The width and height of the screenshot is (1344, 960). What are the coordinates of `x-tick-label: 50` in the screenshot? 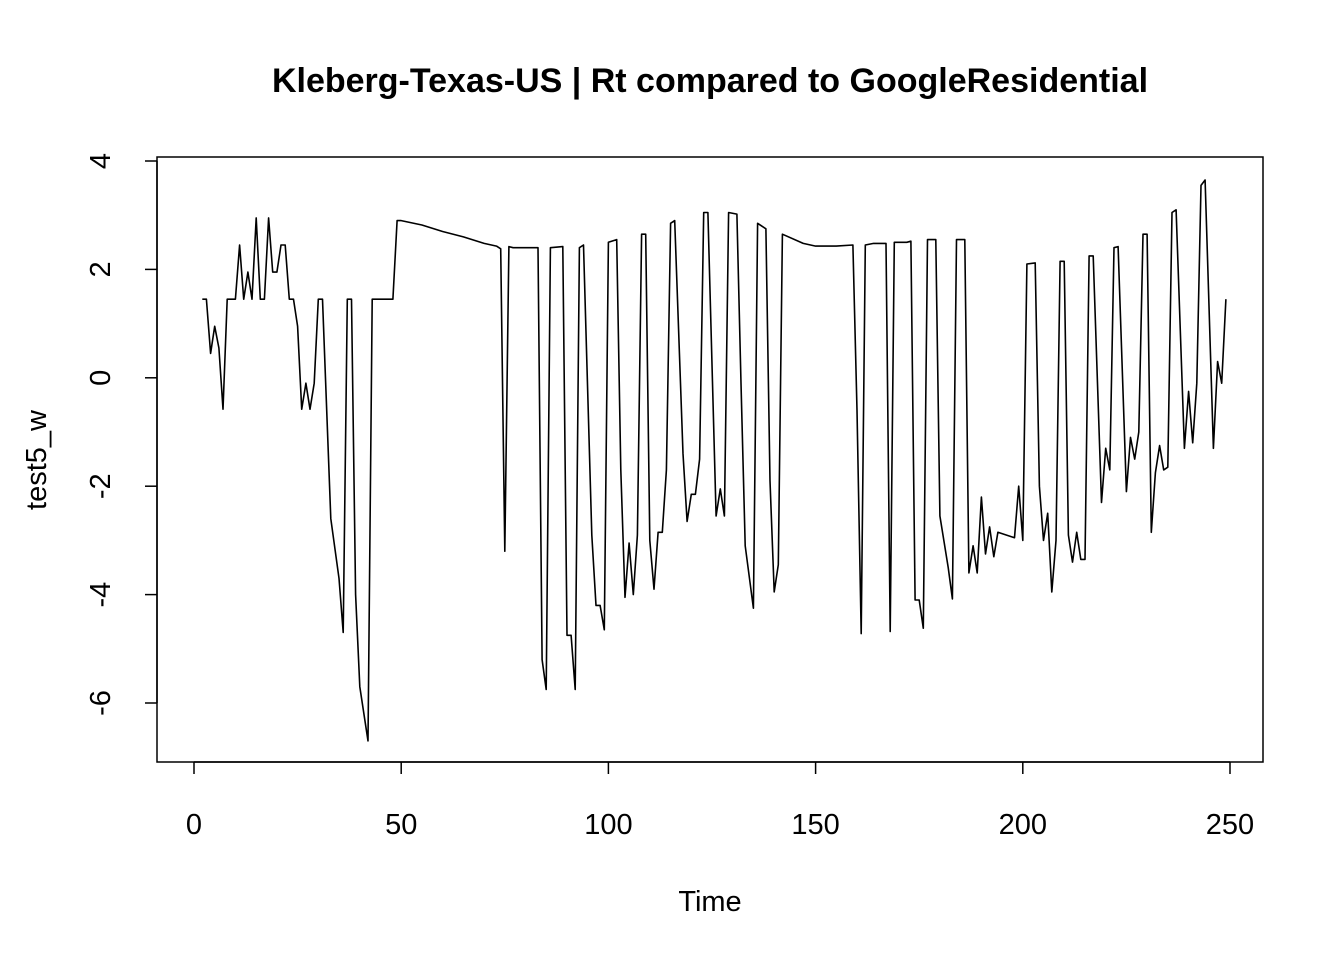 It's located at (401, 825).